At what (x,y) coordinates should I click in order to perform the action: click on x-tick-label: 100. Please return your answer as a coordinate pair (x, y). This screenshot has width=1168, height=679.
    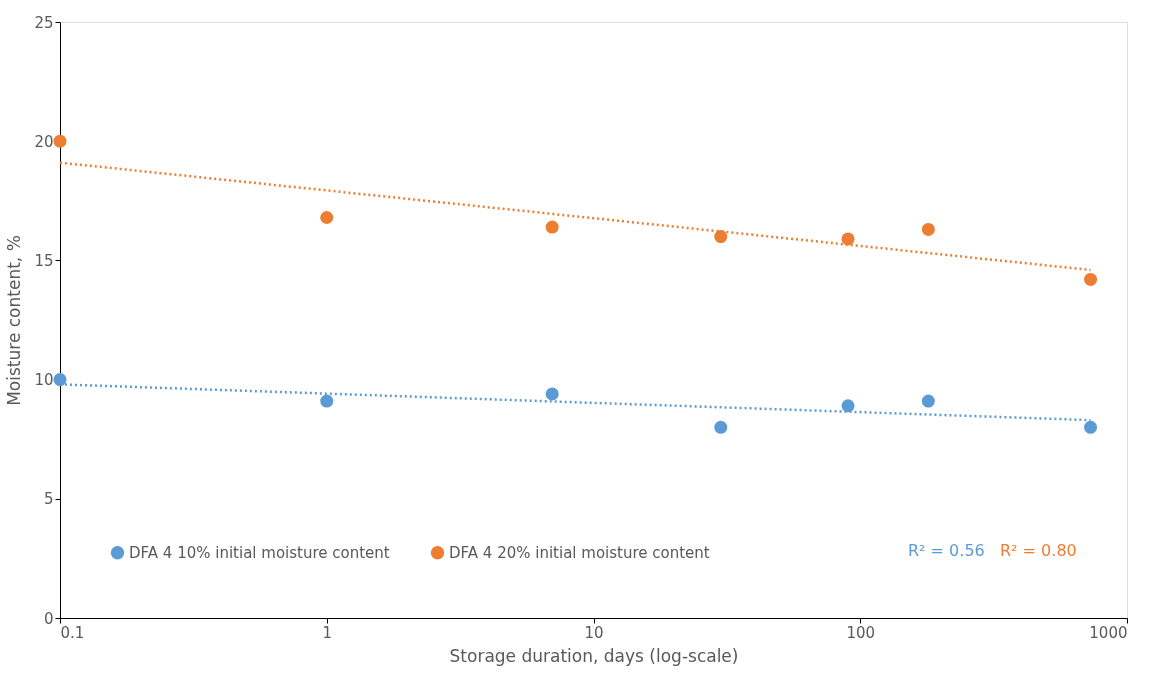
    Looking at the image, I should click on (861, 632).